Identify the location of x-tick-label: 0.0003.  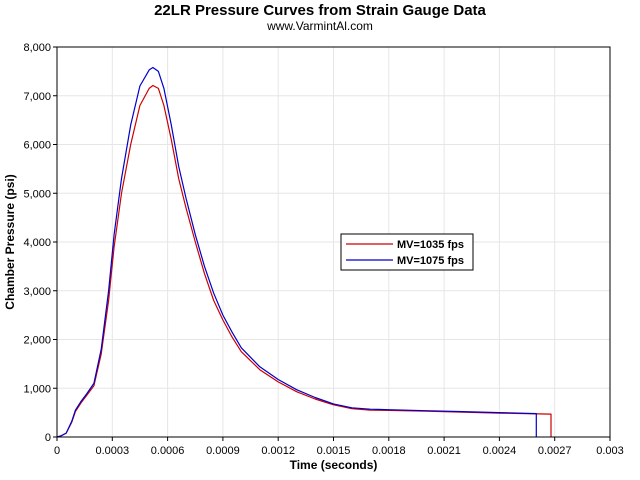
(112, 451).